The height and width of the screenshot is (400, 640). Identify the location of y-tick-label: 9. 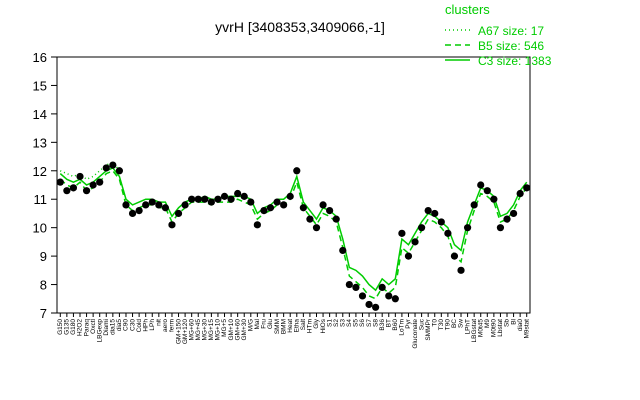
(43, 256).